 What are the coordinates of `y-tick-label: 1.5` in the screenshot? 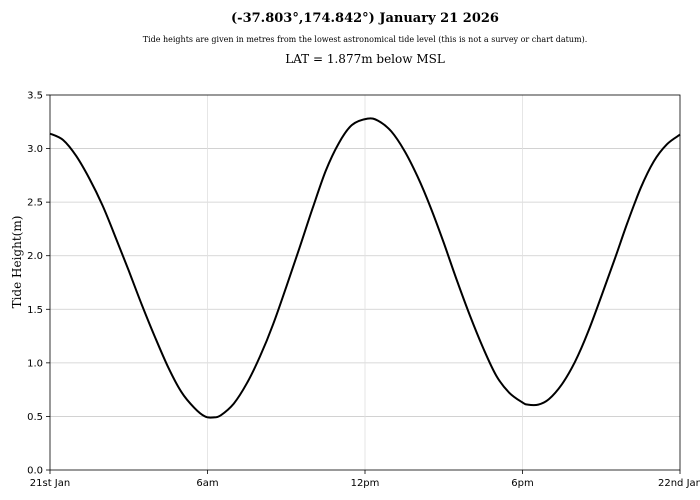 It's located at (35, 310).